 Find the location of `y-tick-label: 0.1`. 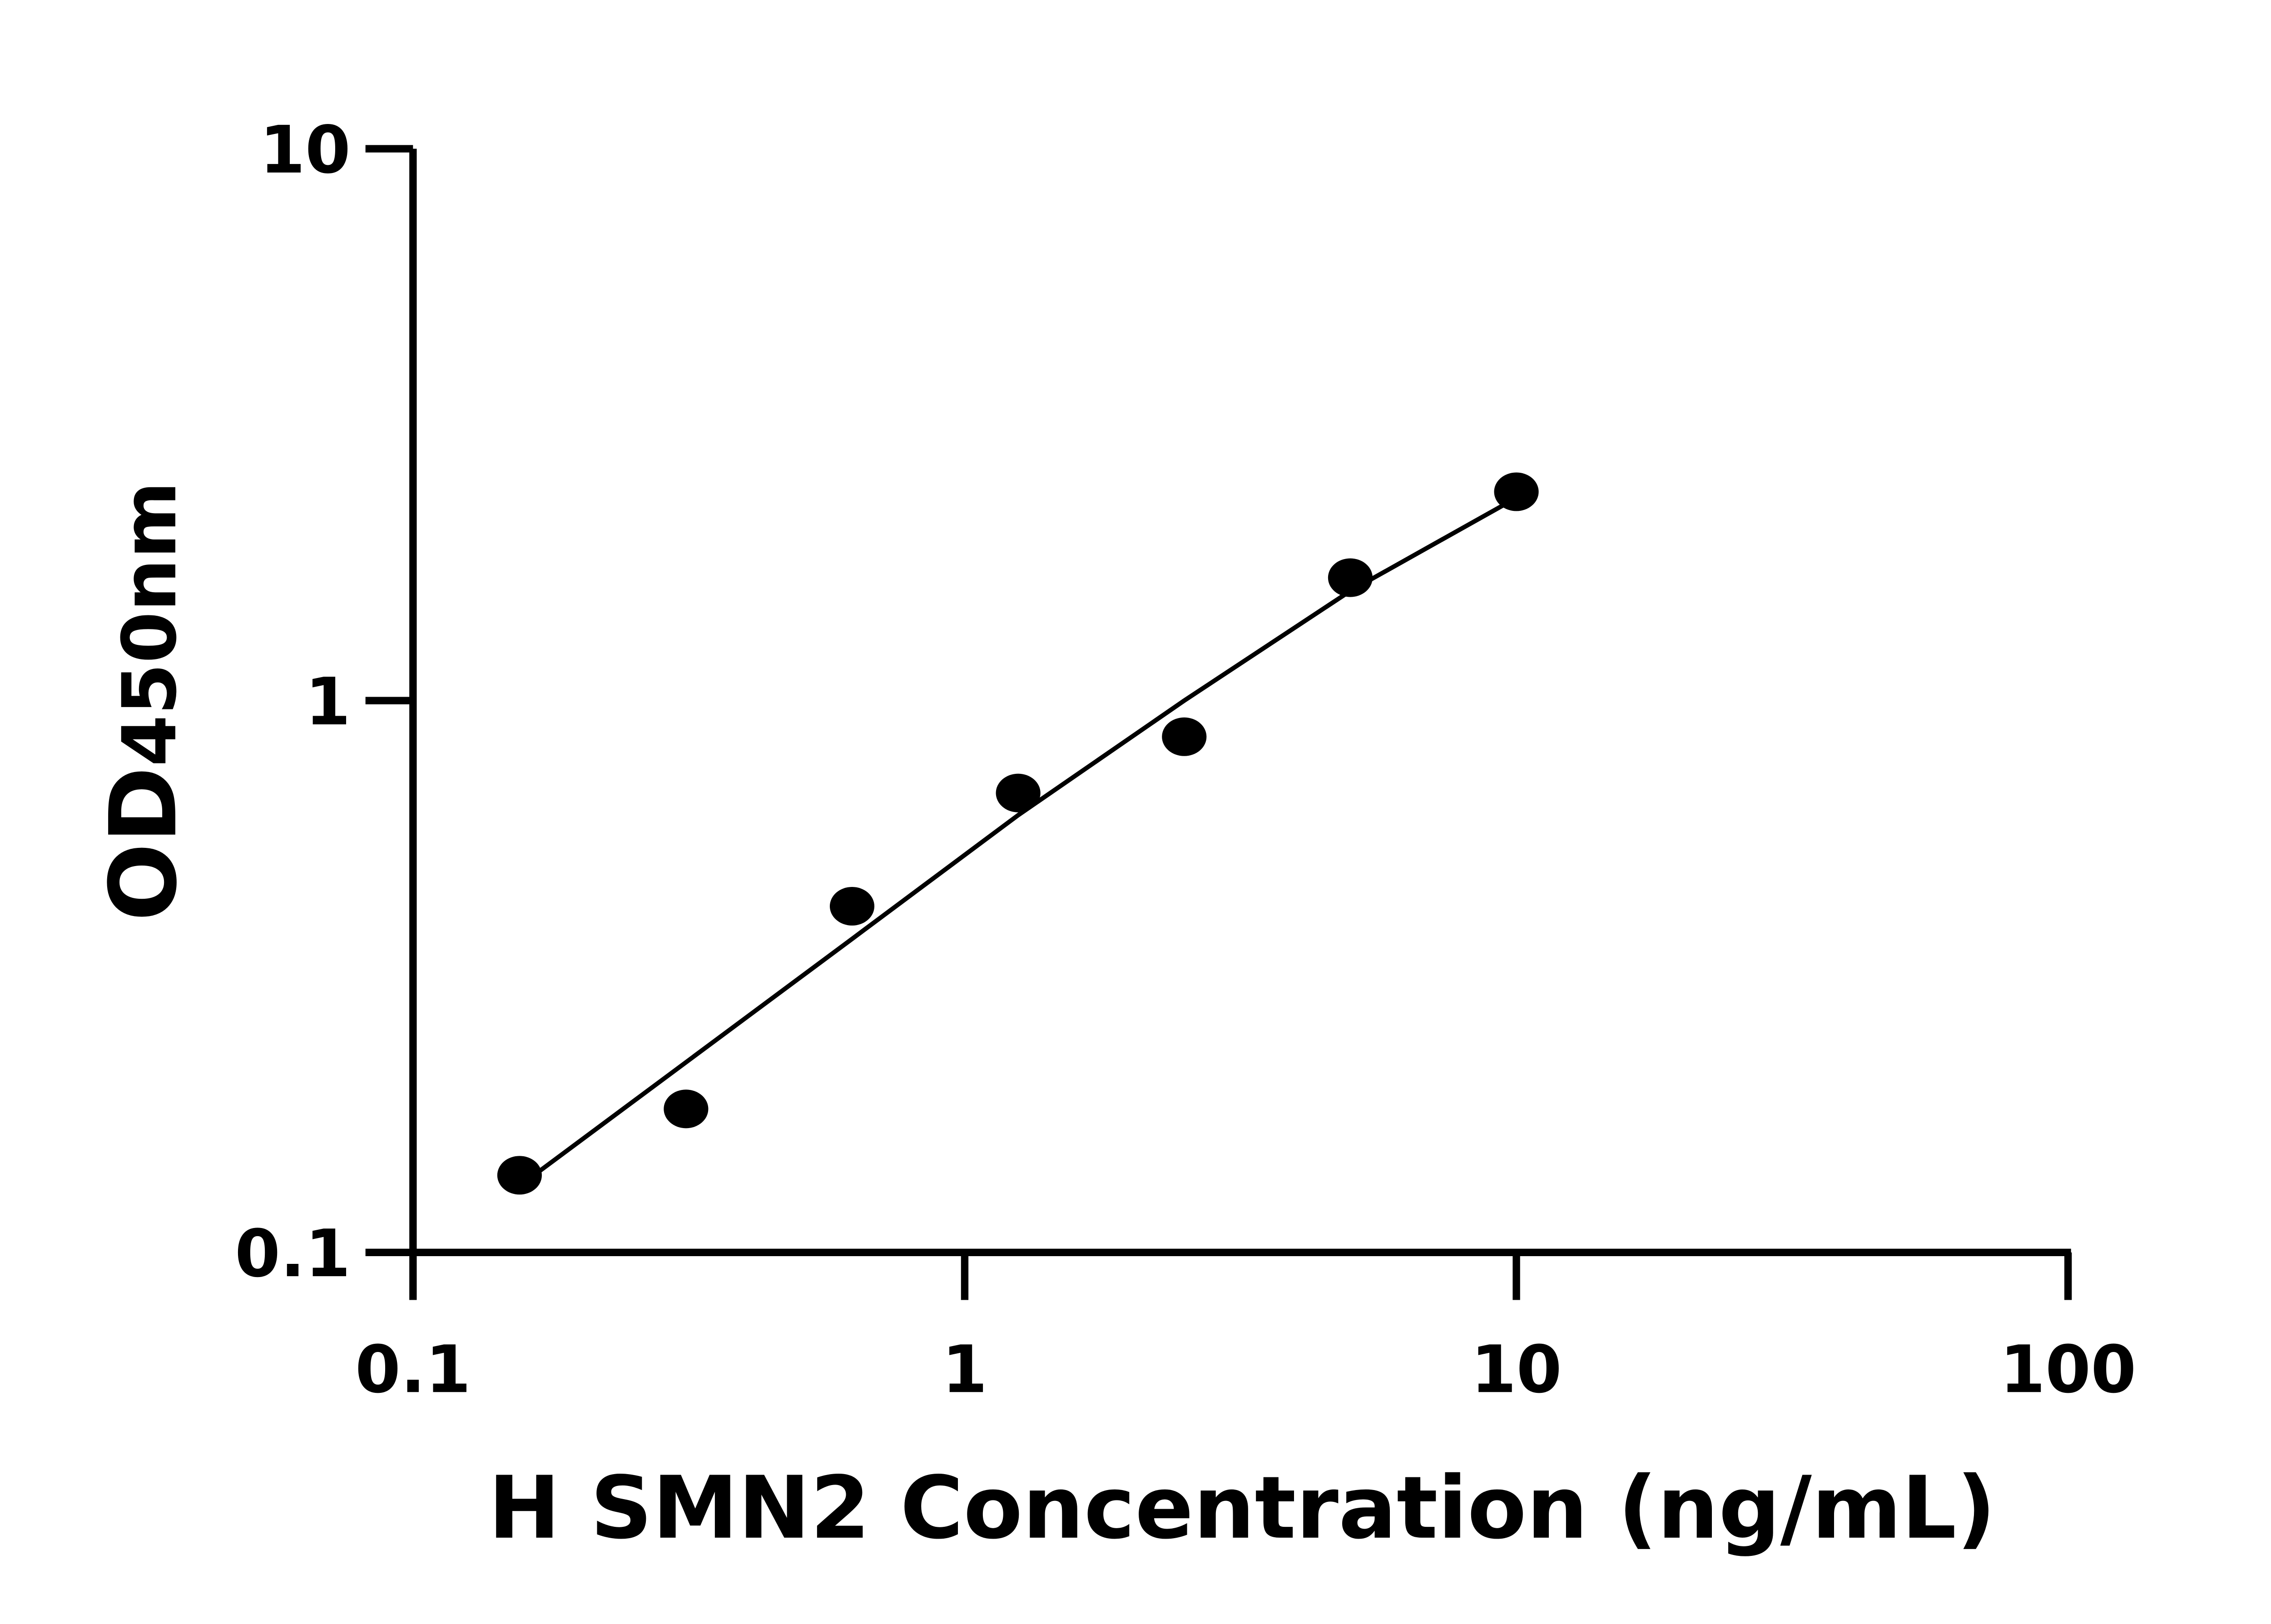

y-tick-label: 0.1 is located at coordinates (293, 1253).